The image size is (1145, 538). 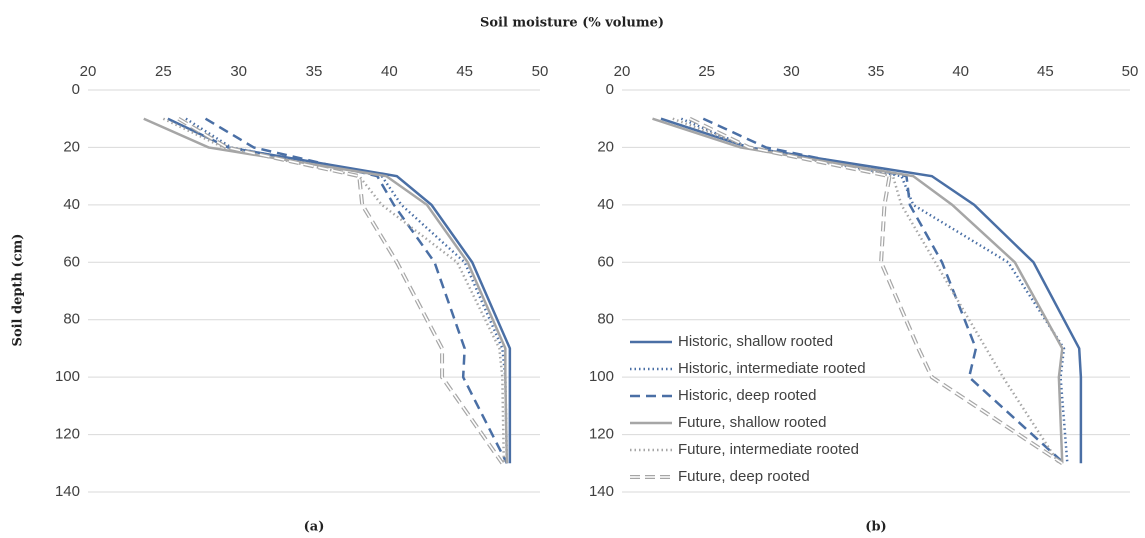 What do you see at coordinates (18, 290) in the screenshot?
I see `y-axis-label: Soil depth (cm)` at bounding box center [18, 290].